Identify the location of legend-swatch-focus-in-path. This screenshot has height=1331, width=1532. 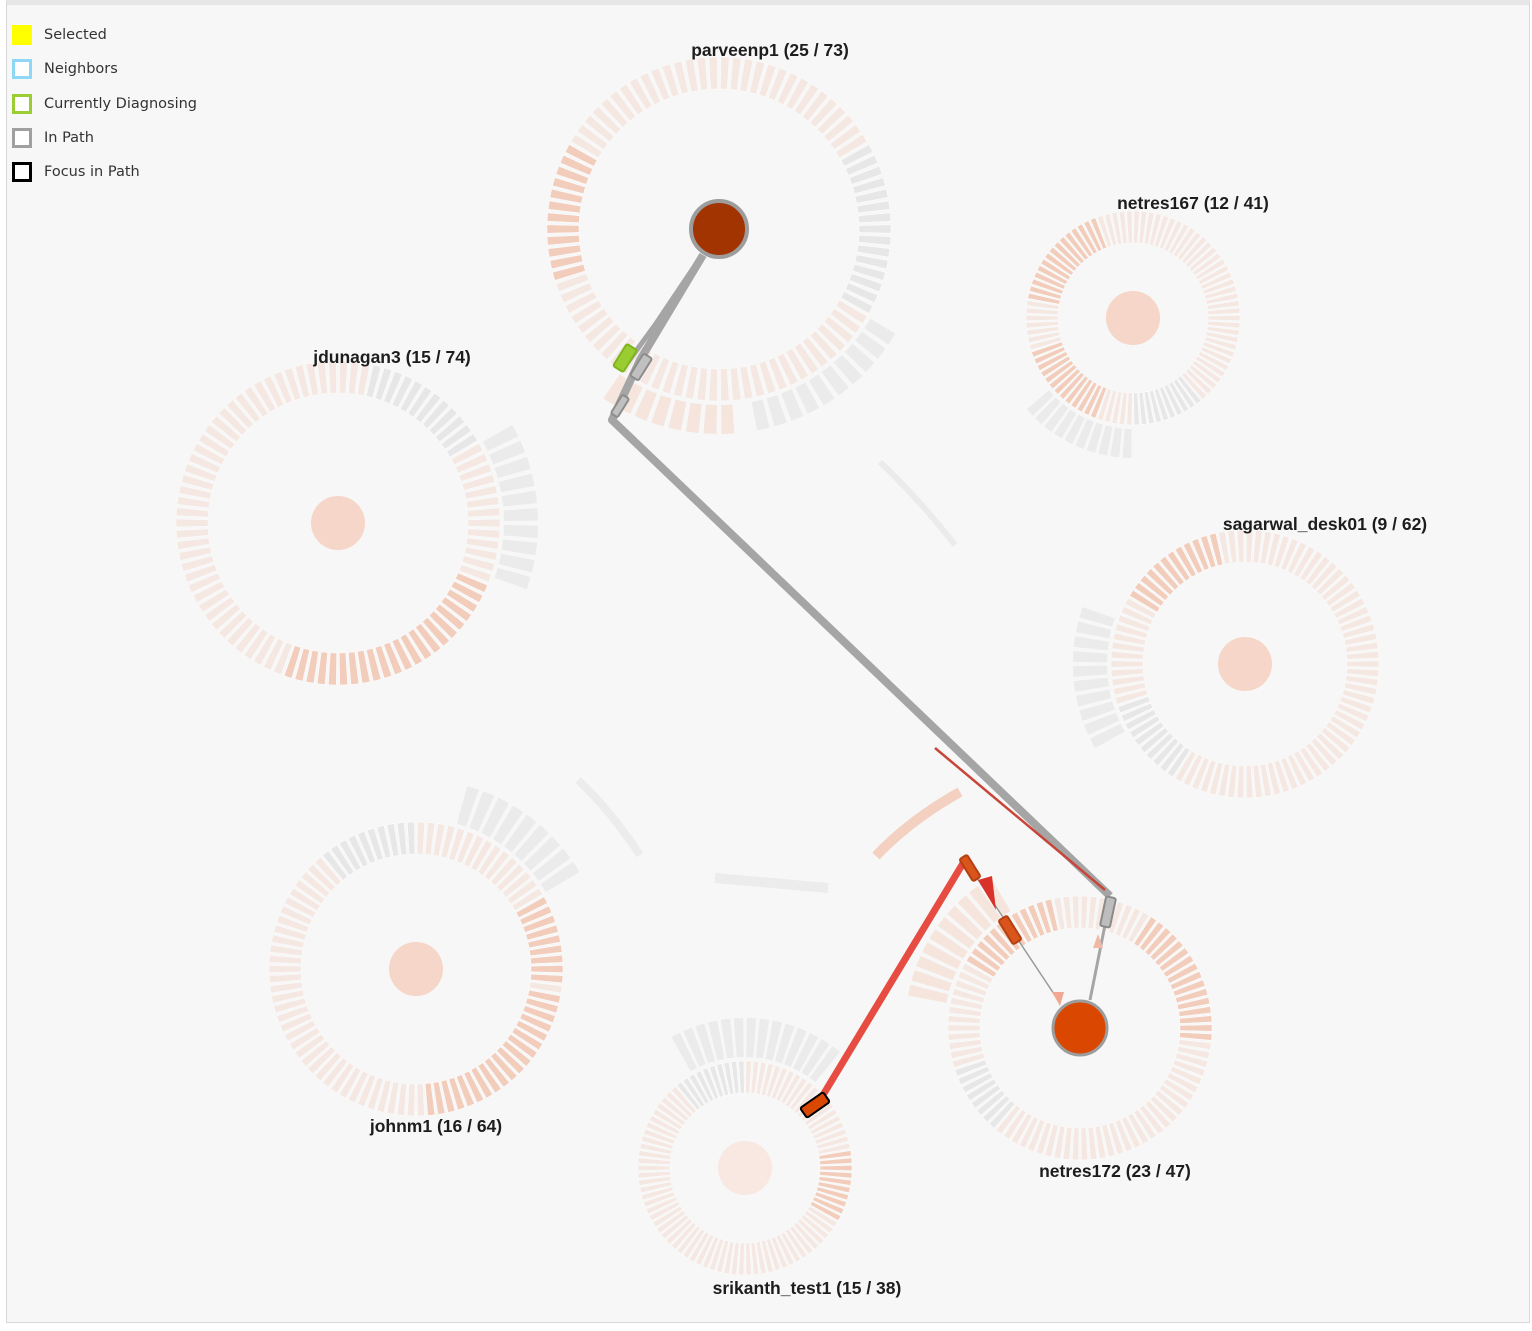
(22, 172).